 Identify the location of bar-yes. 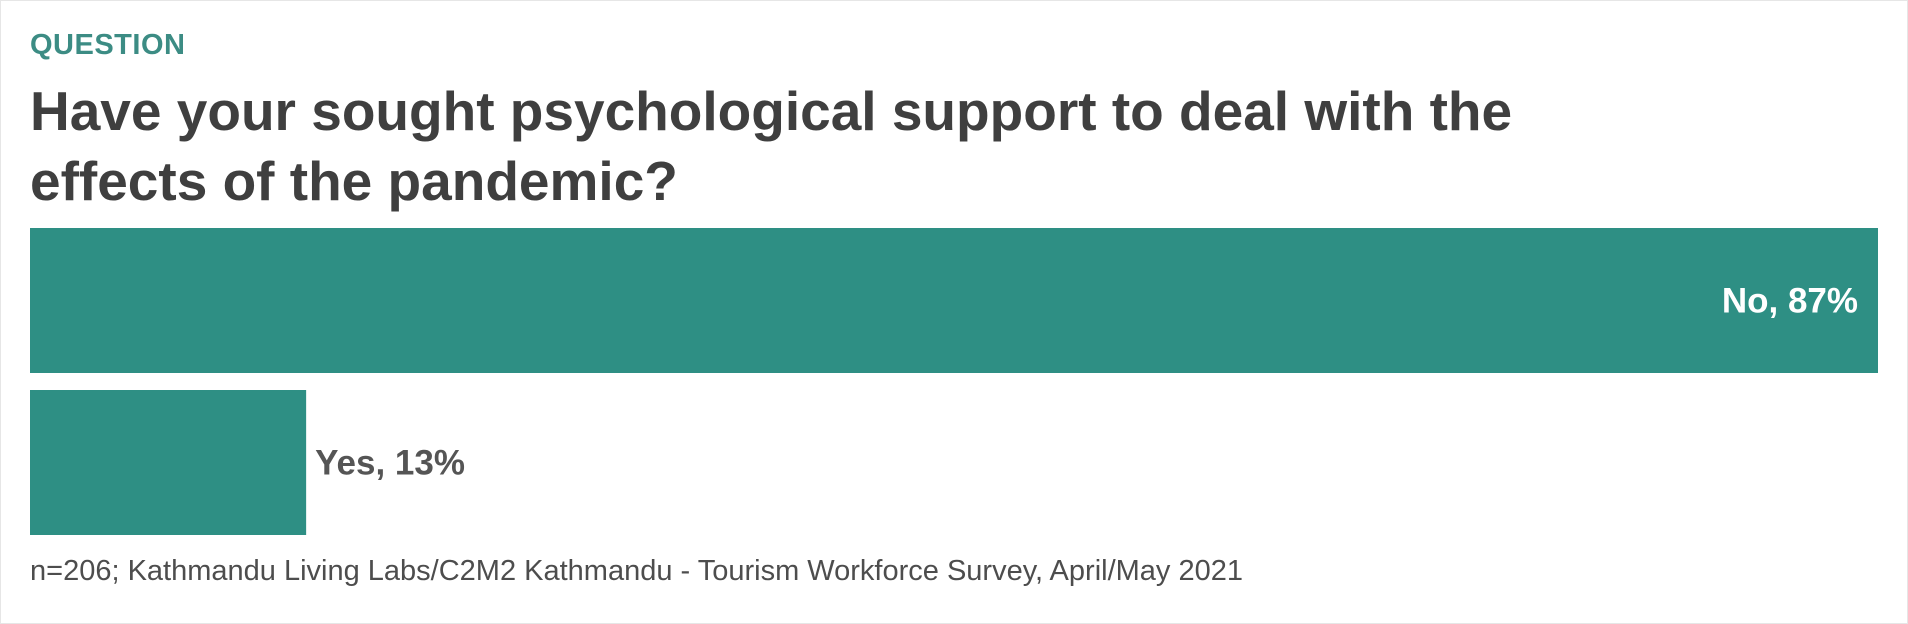
(168, 462).